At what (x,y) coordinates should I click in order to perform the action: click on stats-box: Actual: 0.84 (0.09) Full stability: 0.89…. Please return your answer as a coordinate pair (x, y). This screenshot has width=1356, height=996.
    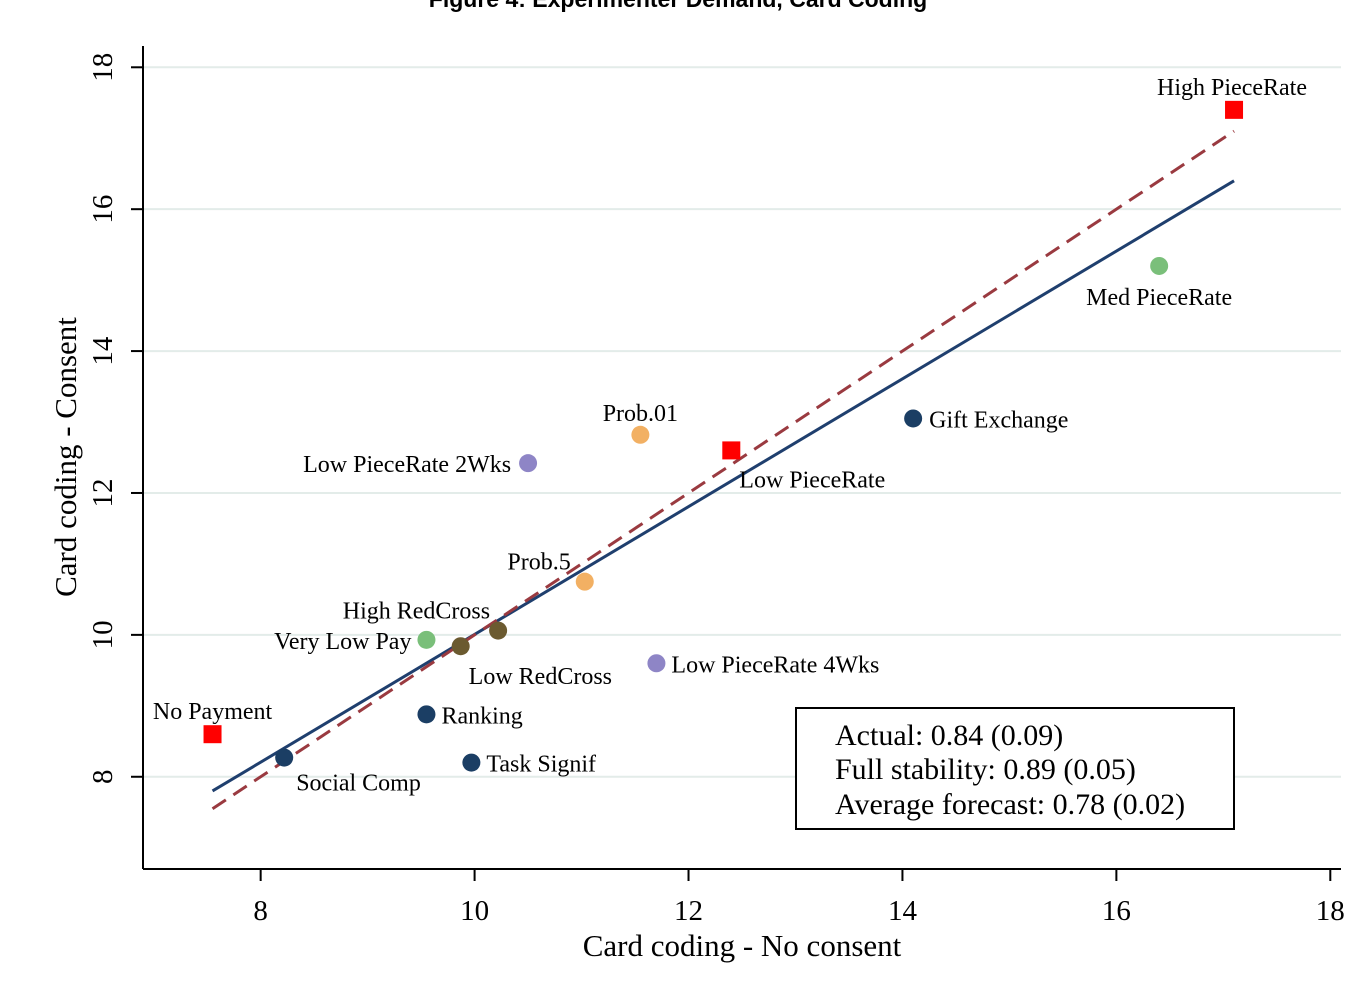
    Looking at the image, I should click on (1015, 768).